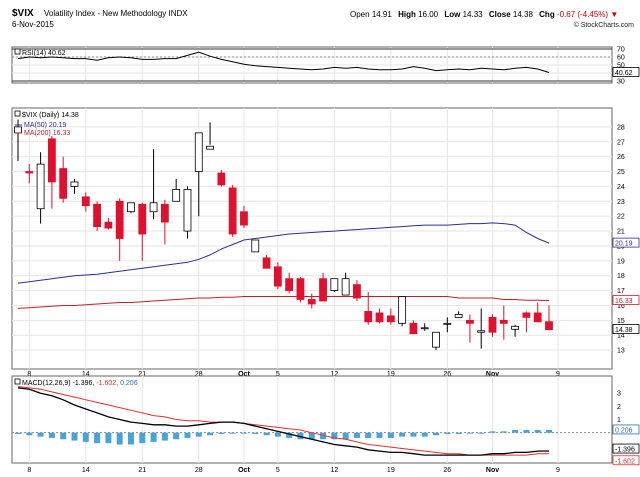  Describe the element at coordinates (619, 407) in the screenshot. I see `macd-ytick-1: 2` at that location.